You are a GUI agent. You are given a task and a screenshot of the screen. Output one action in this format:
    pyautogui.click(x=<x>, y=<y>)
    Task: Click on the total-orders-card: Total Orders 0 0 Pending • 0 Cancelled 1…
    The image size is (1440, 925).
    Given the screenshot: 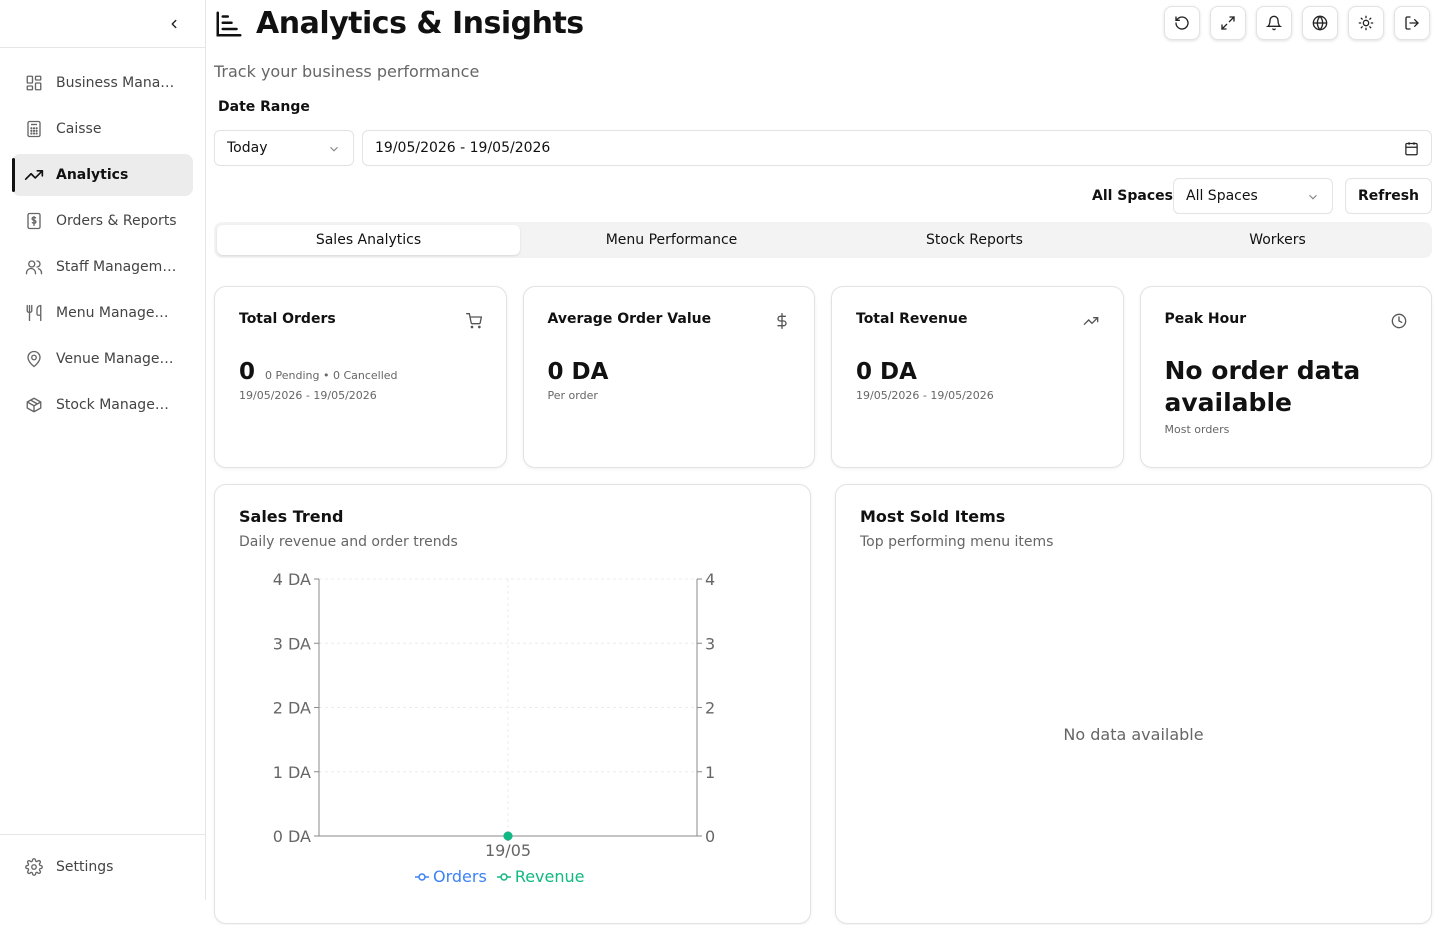 What is the action you would take?
    pyautogui.click(x=360, y=377)
    